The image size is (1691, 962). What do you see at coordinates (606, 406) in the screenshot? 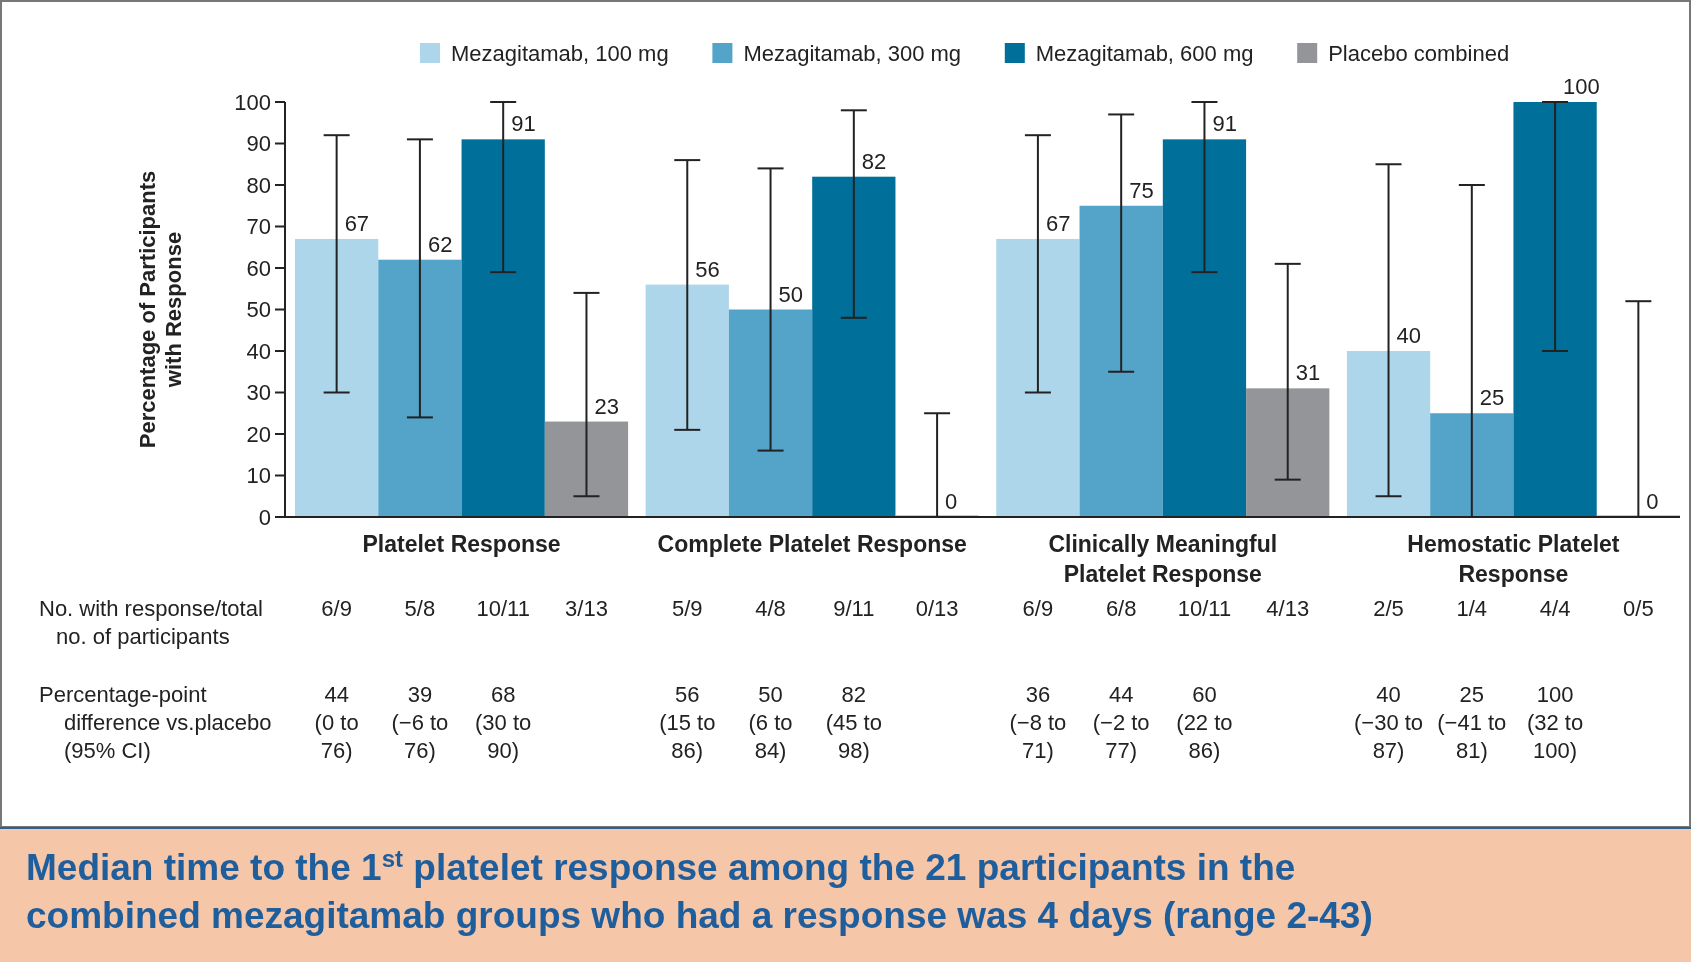
I see `data-label: 23` at bounding box center [606, 406].